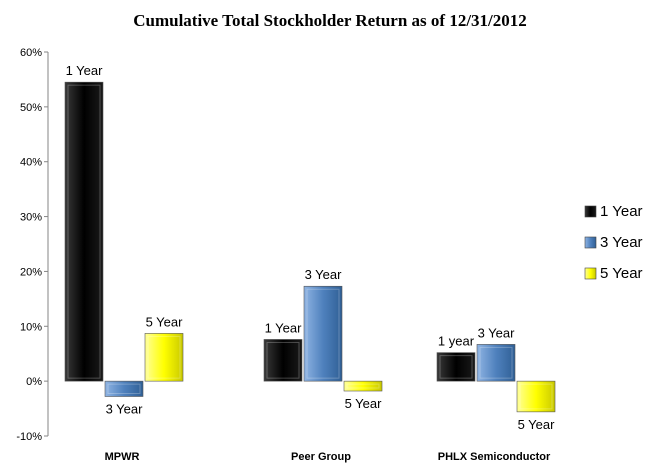  I want to click on legend-label: 3 Year, so click(621, 242).